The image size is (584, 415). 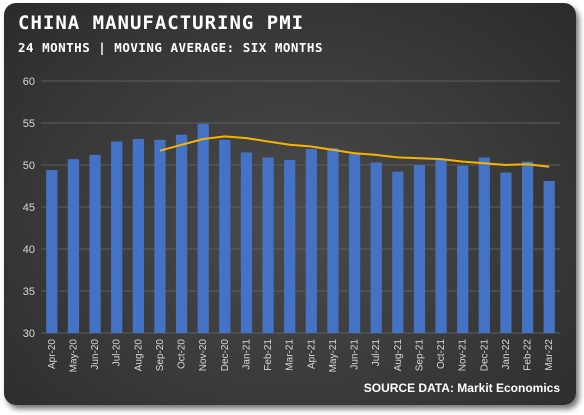 What do you see at coordinates (441, 354) in the screenshot?
I see `x-tick-label-Oct-21: Oct-21` at bounding box center [441, 354].